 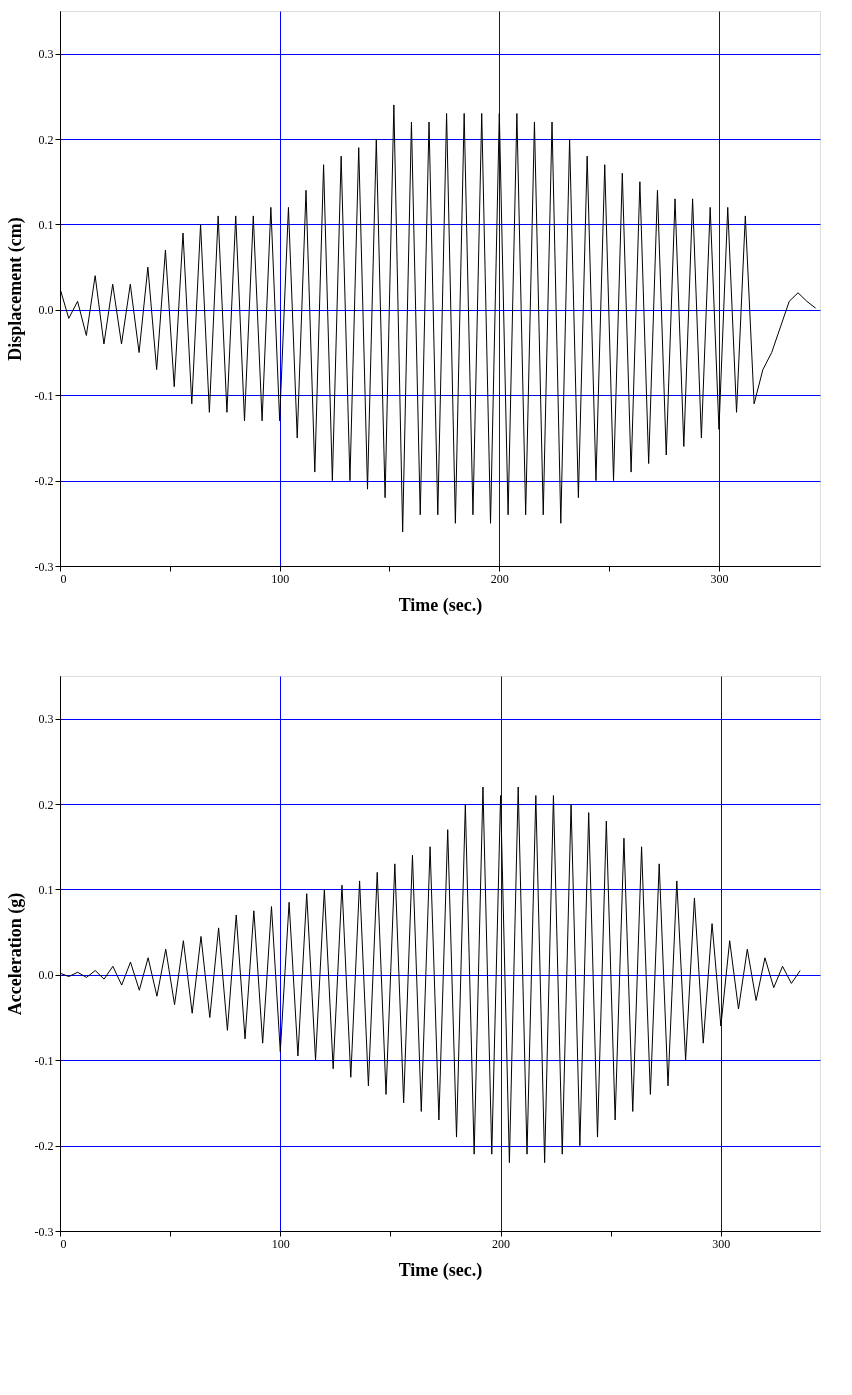 What do you see at coordinates (15, 954) in the screenshot?
I see `y-axis-title: Acceleration (g)` at bounding box center [15, 954].